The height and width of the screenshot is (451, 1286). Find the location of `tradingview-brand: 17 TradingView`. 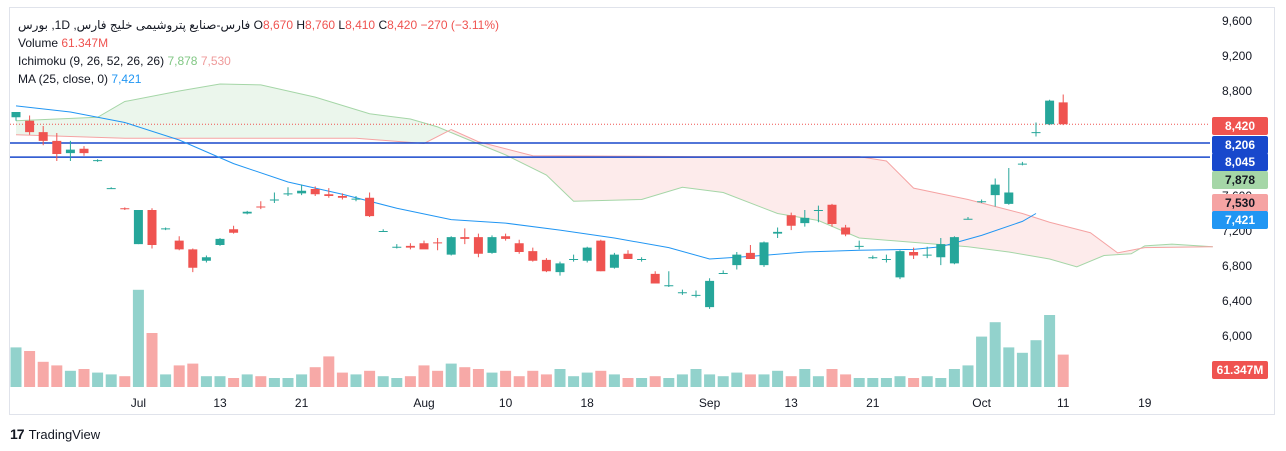

tradingview-brand: 17 TradingView is located at coordinates (55, 434).